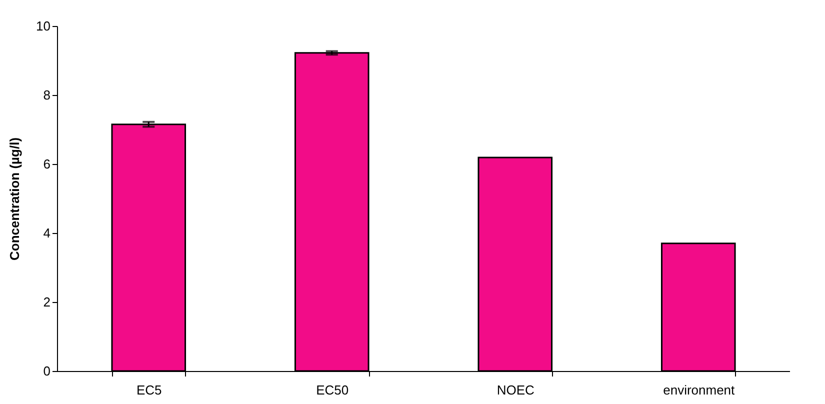 The width and height of the screenshot is (825, 404). I want to click on x-tick-label: EC50, so click(332, 390).